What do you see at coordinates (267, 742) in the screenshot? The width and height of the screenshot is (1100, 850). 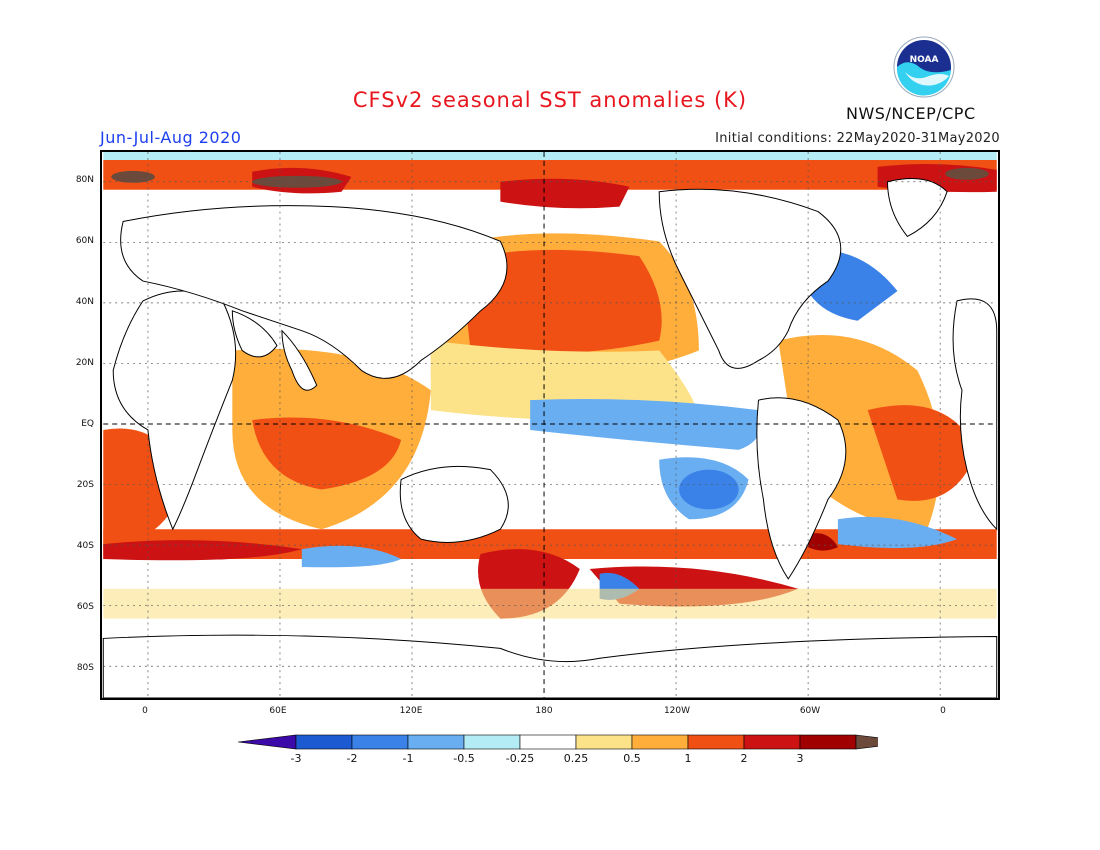 I see `colorbar-arrow-low` at bounding box center [267, 742].